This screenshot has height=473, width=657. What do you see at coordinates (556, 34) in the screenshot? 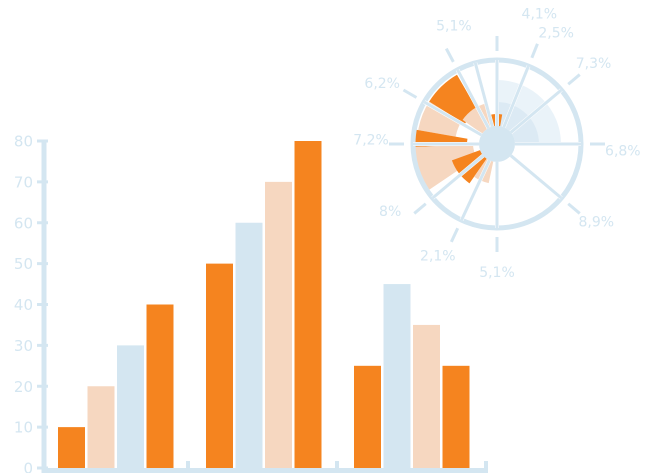
I see `radial-value-label: 2,5%` at bounding box center [556, 34].